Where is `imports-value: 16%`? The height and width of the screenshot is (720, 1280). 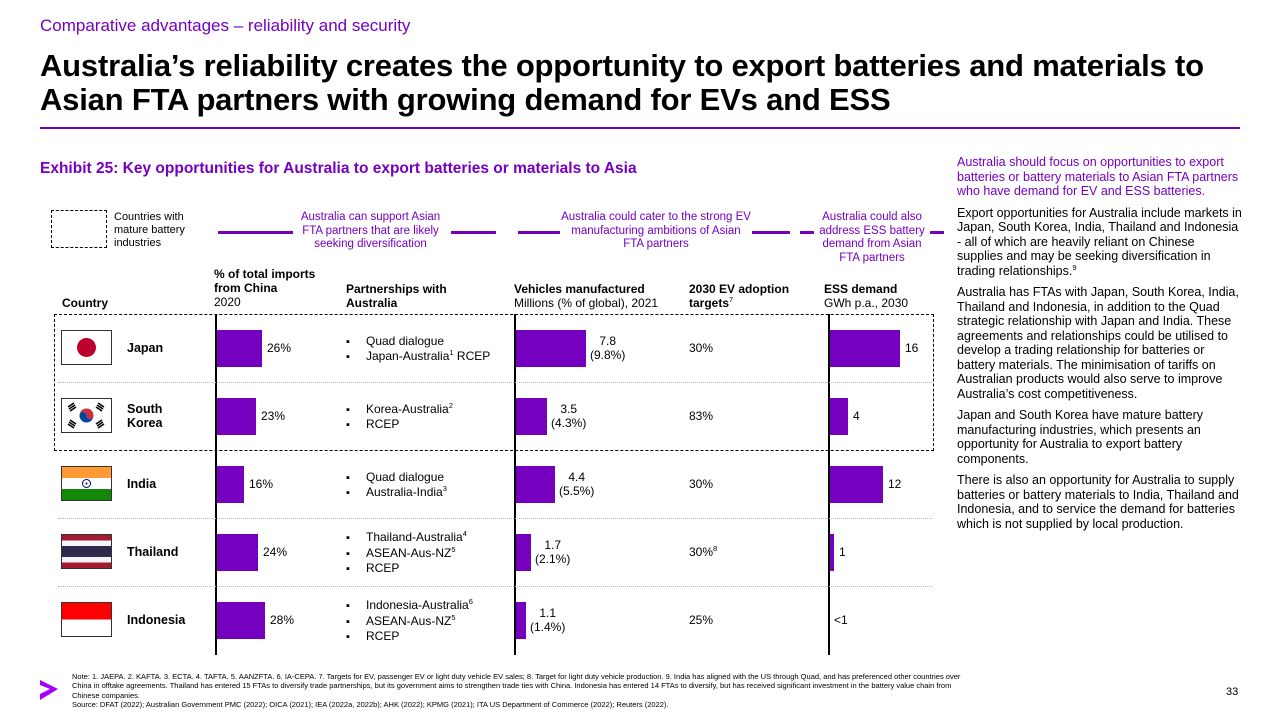 imports-value: 16% is located at coordinates (261, 484).